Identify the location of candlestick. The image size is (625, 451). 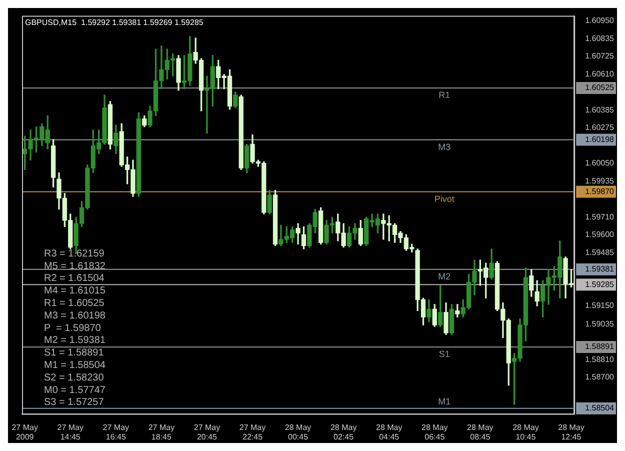
(298, 233).